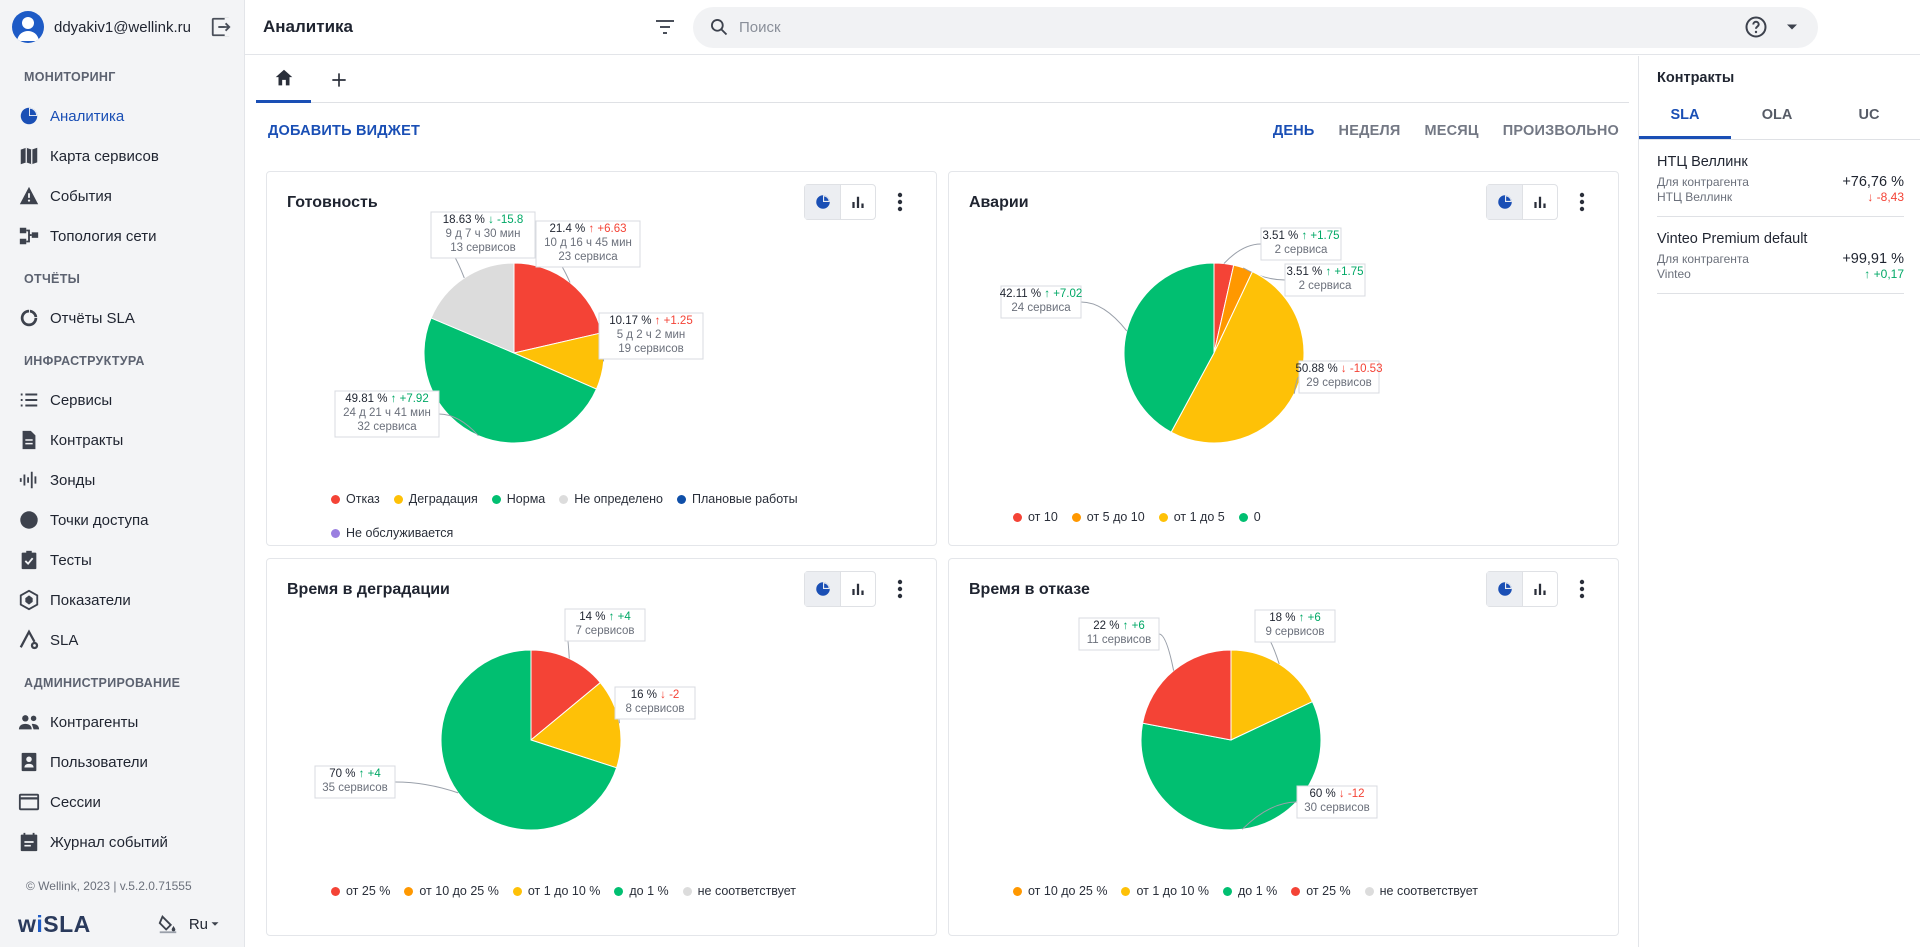 The image size is (1920, 947). What do you see at coordinates (1237, 27) in the screenshot?
I see `search-input` at bounding box center [1237, 27].